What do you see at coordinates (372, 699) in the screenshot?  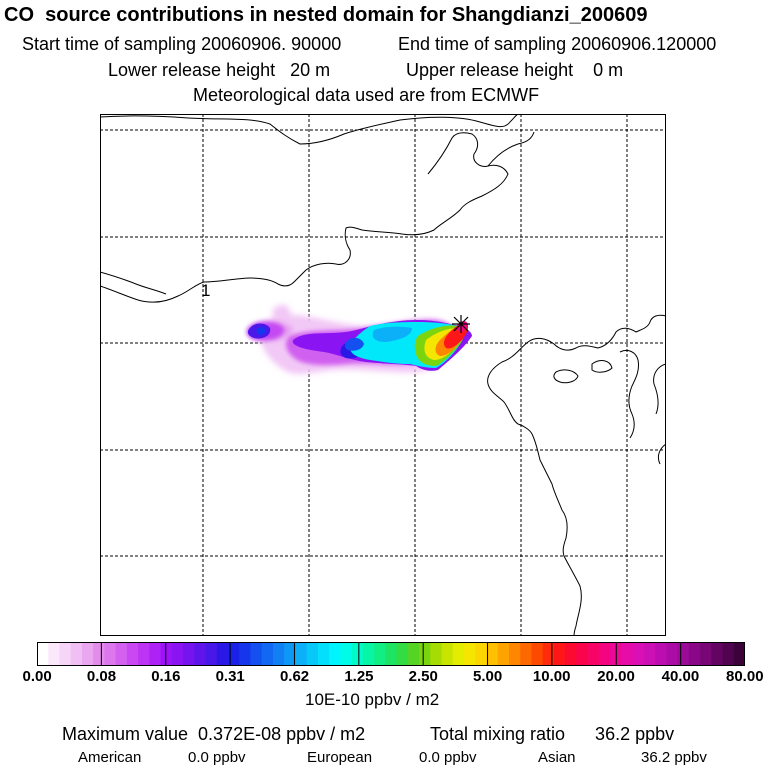 I see `colorbar-unit-label: 10E-10 ppbv / m2` at bounding box center [372, 699].